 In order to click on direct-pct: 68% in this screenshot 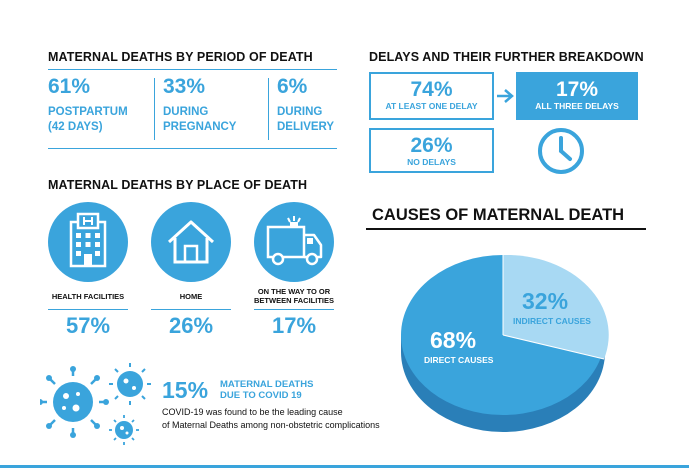, I will do `click(453, 340)`.